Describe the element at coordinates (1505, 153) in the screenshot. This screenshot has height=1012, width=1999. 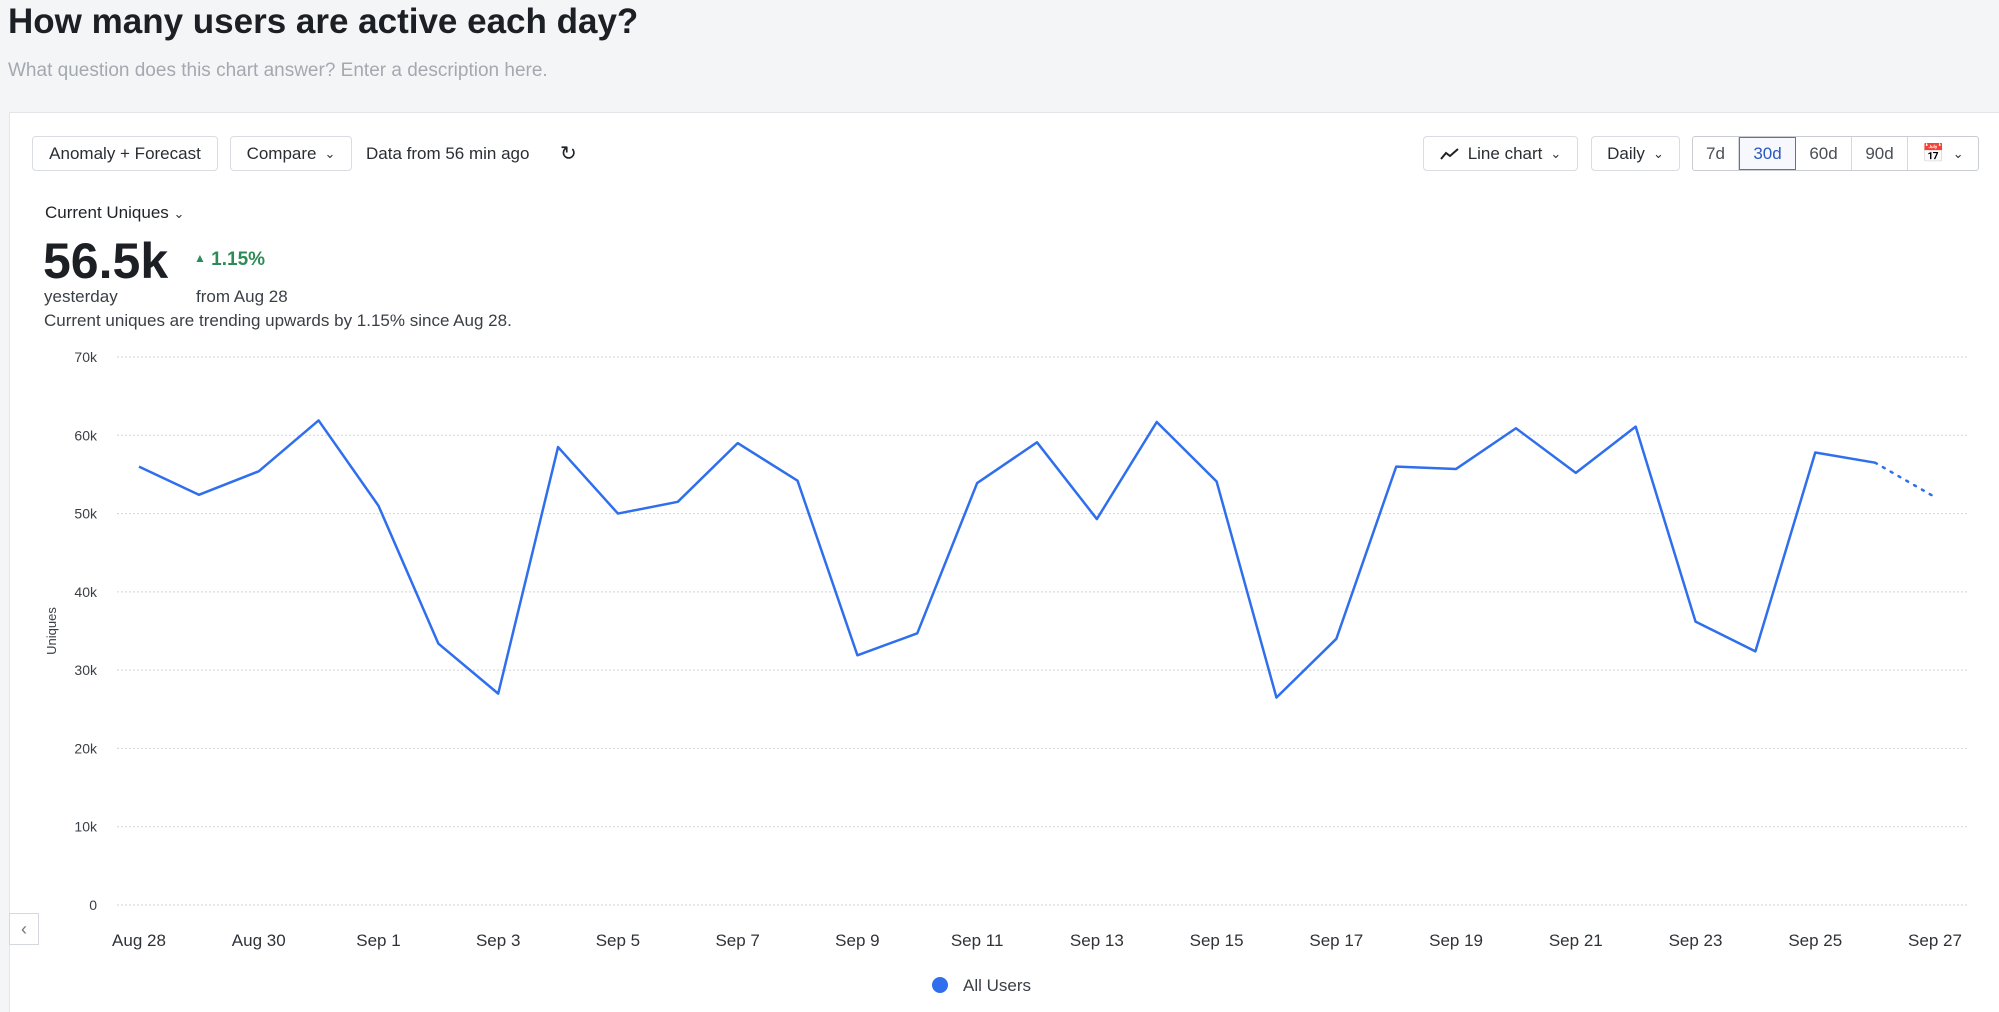
I see `chart-type-label: Line chart` at that location.